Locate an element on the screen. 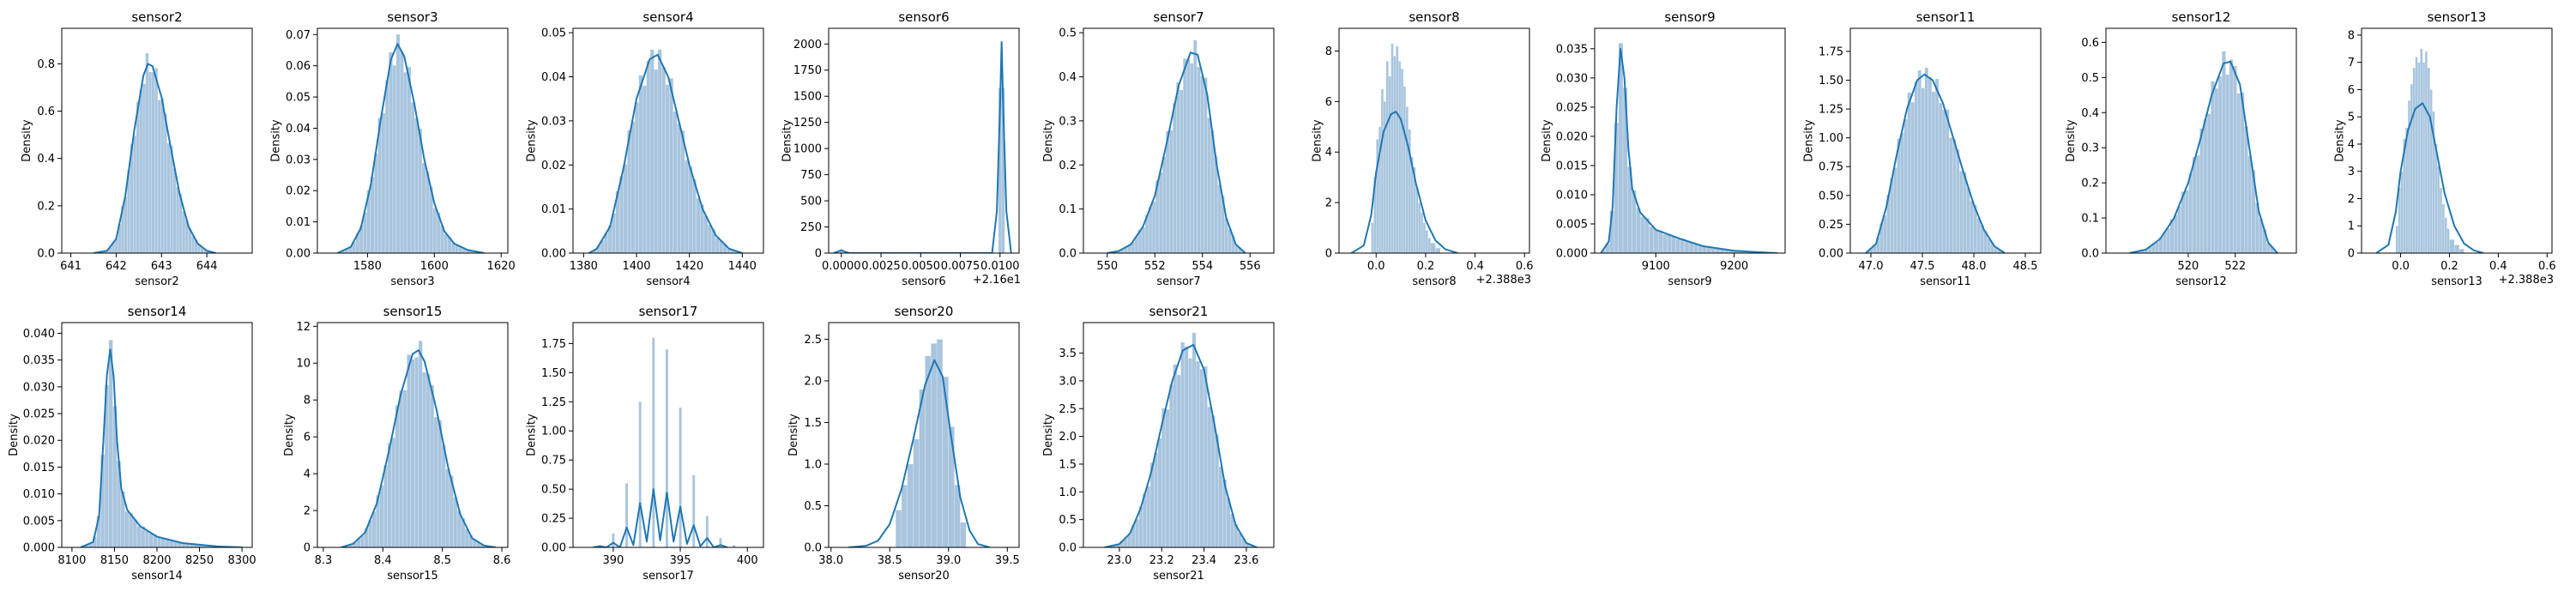  x-tick-label: 0.6 is located at coordinates (1525, 266).